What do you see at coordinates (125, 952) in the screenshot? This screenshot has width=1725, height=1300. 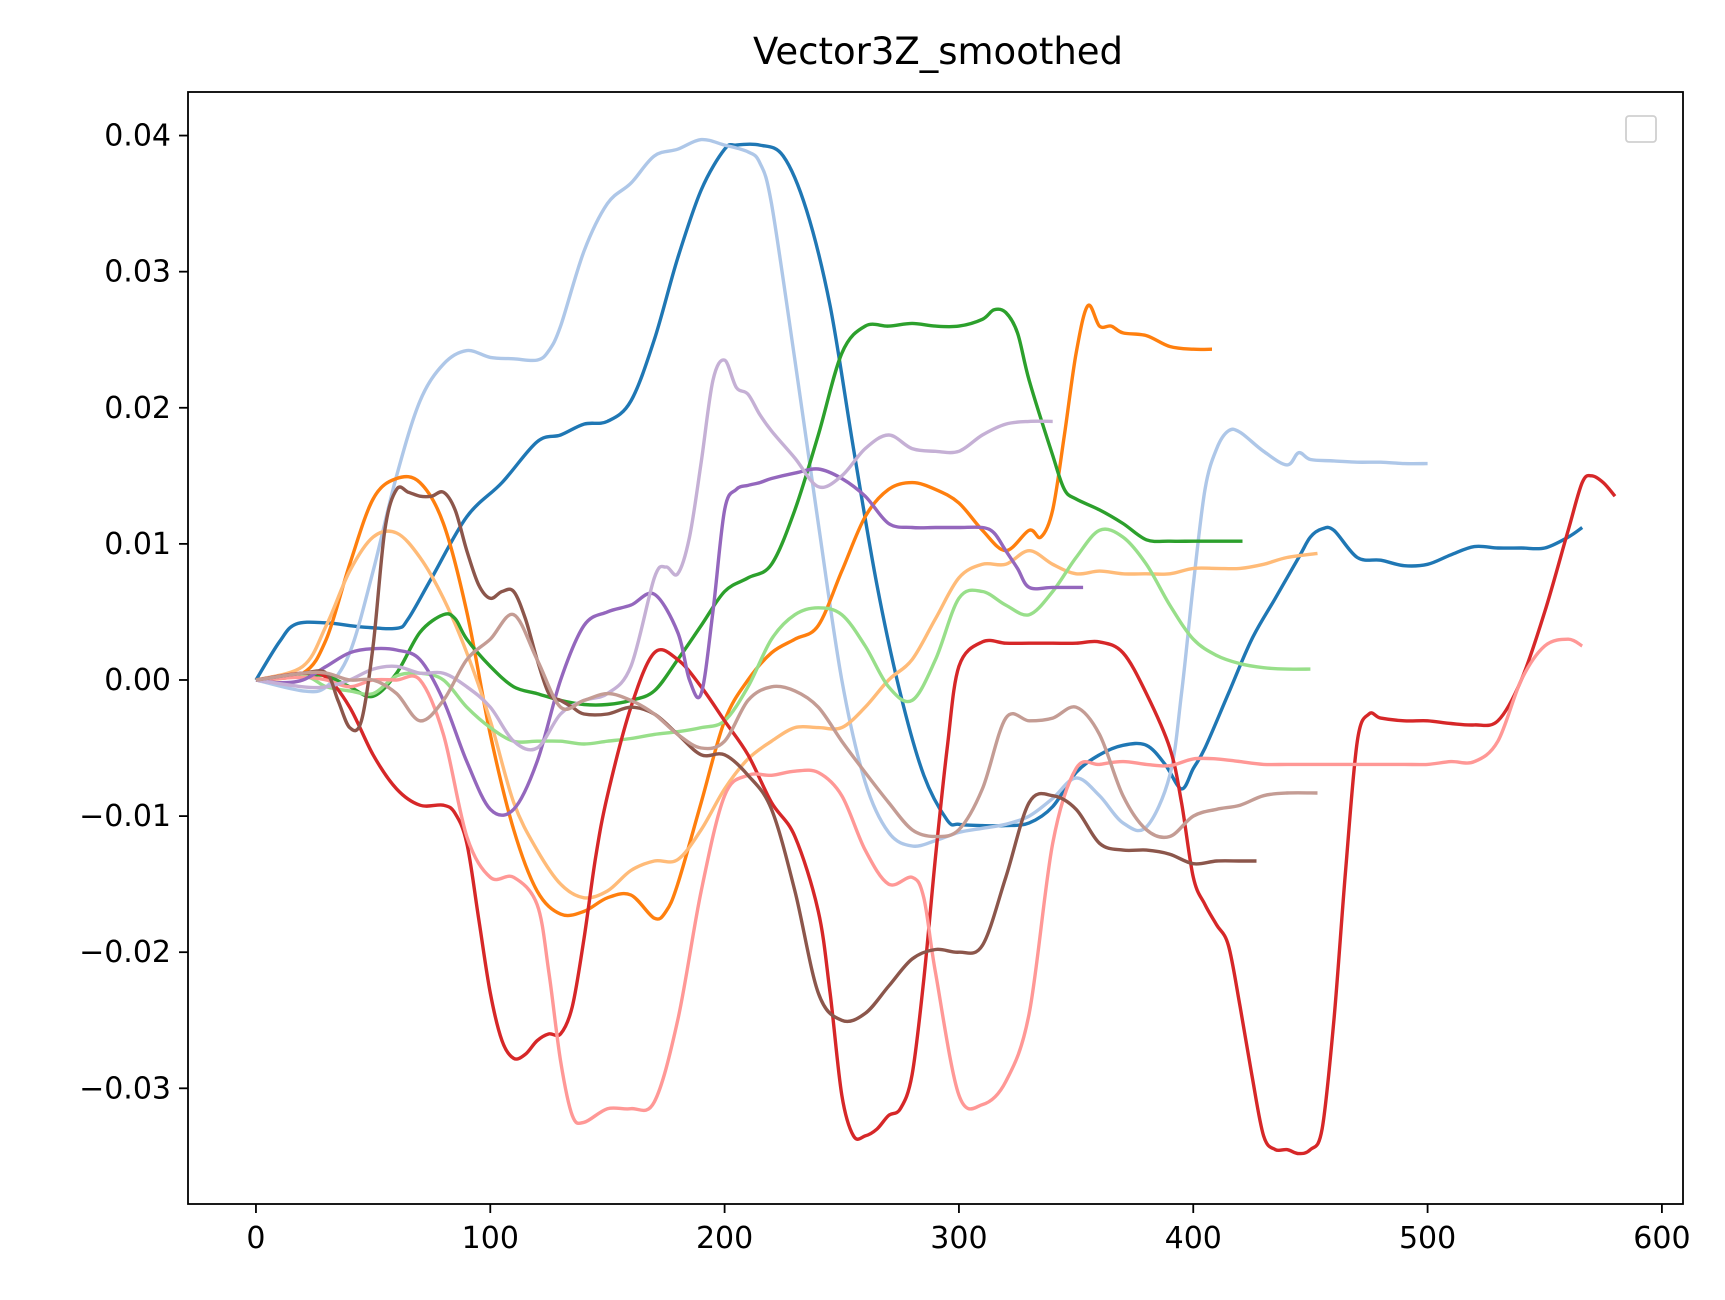 I see `y-tick-label: −0.02` at bounding box center [125, 952].